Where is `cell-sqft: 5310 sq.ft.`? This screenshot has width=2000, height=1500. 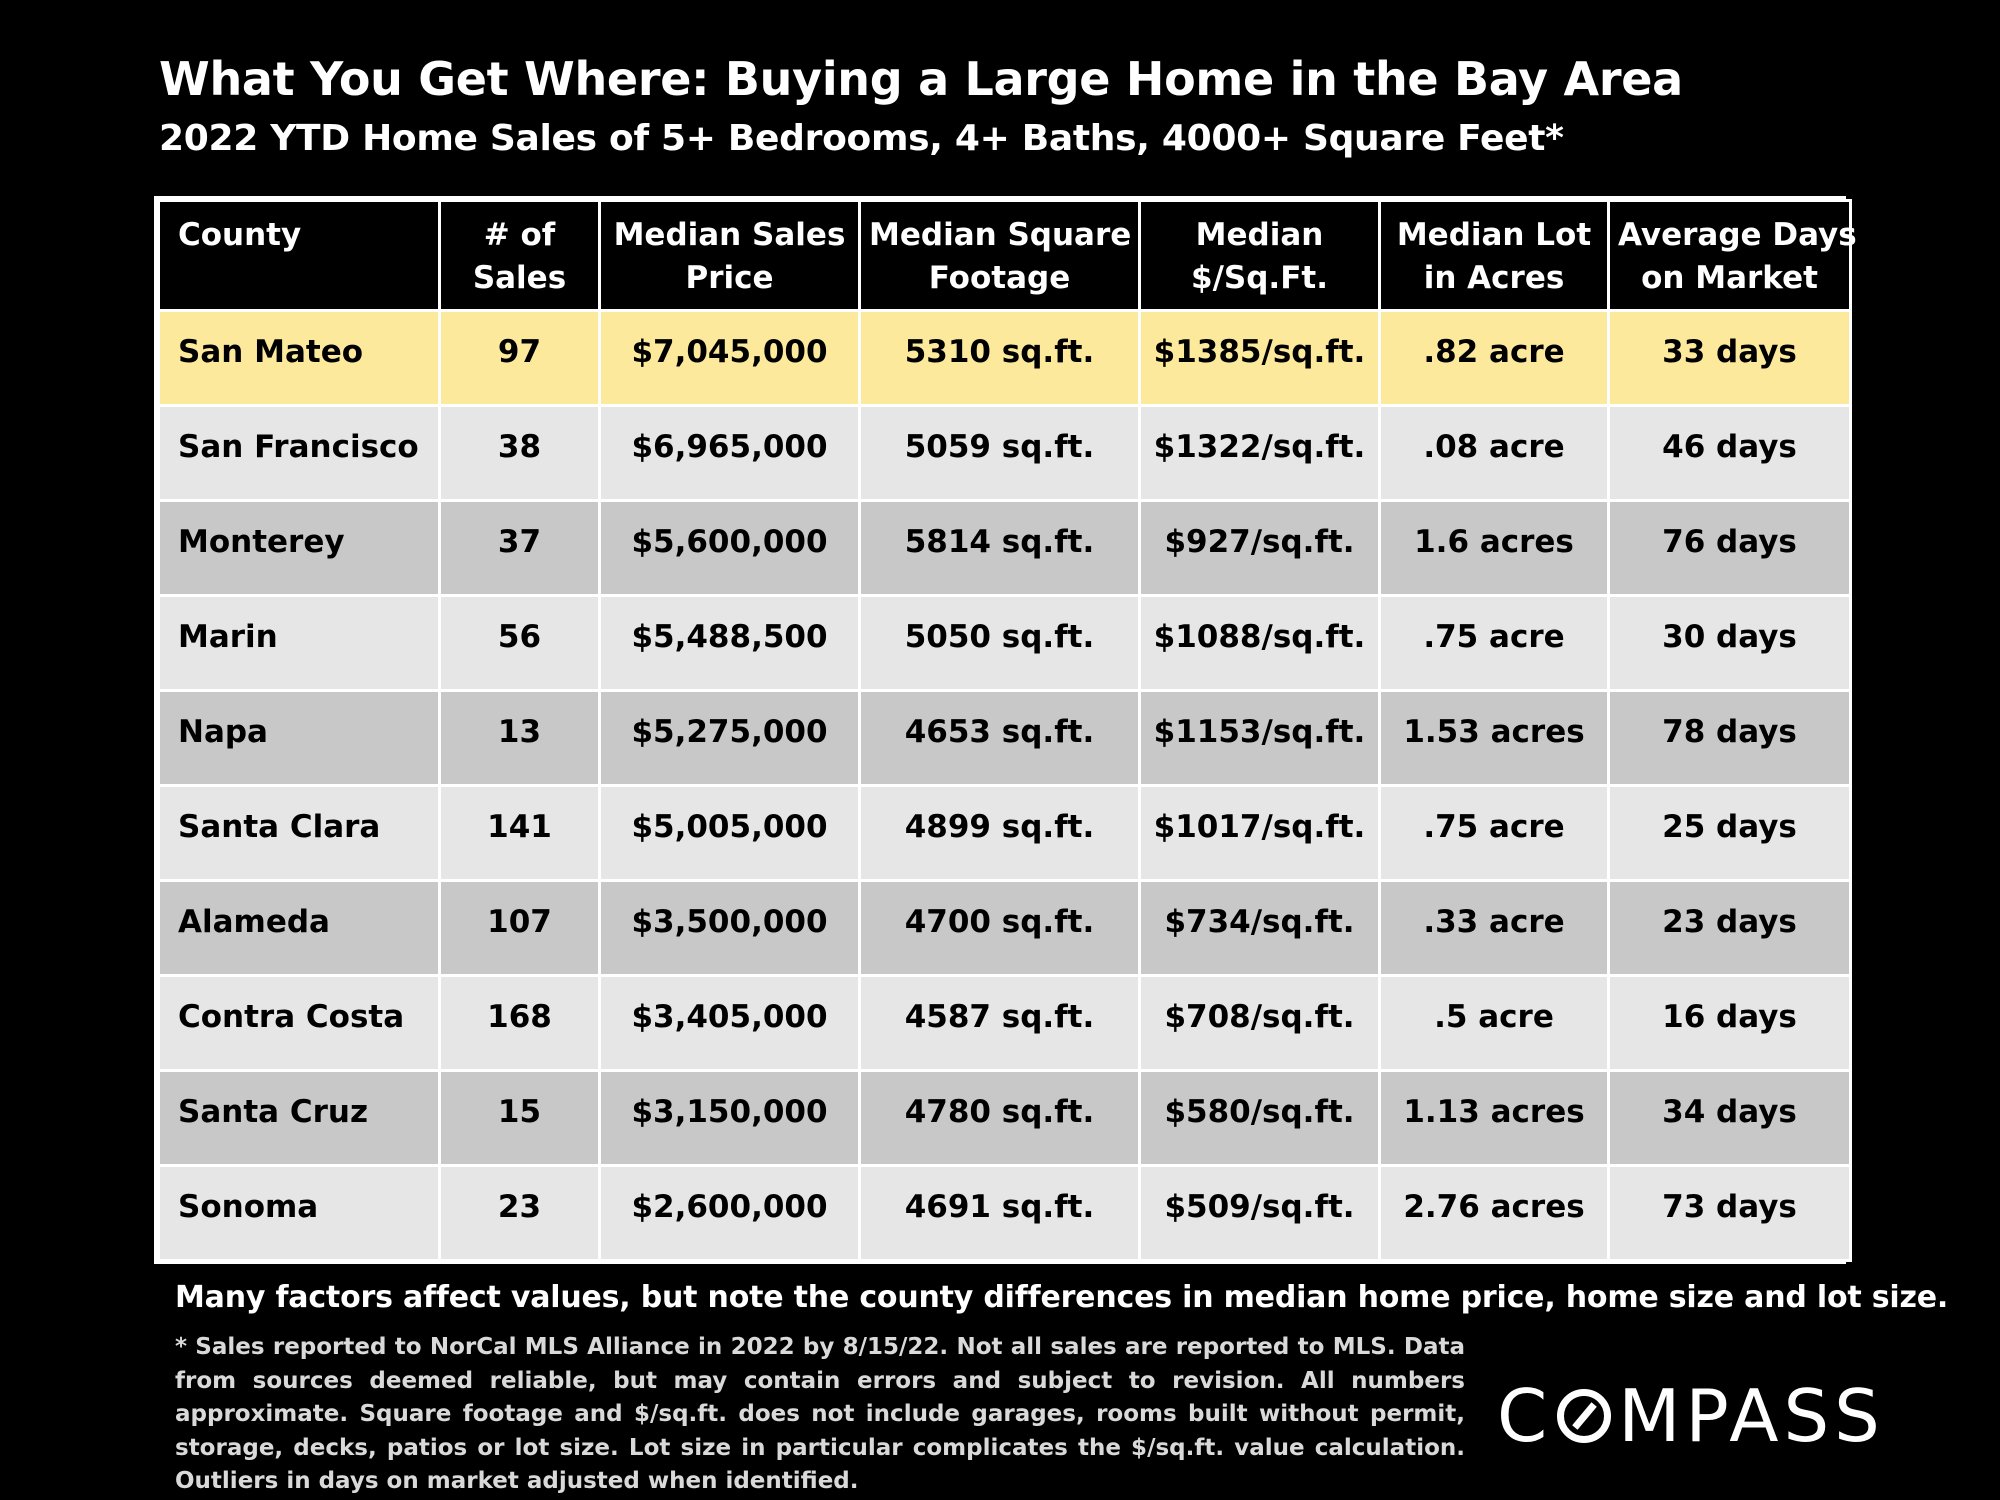
cell-sqft: 5310 sq.ft. is located at coordinates (999, 358).